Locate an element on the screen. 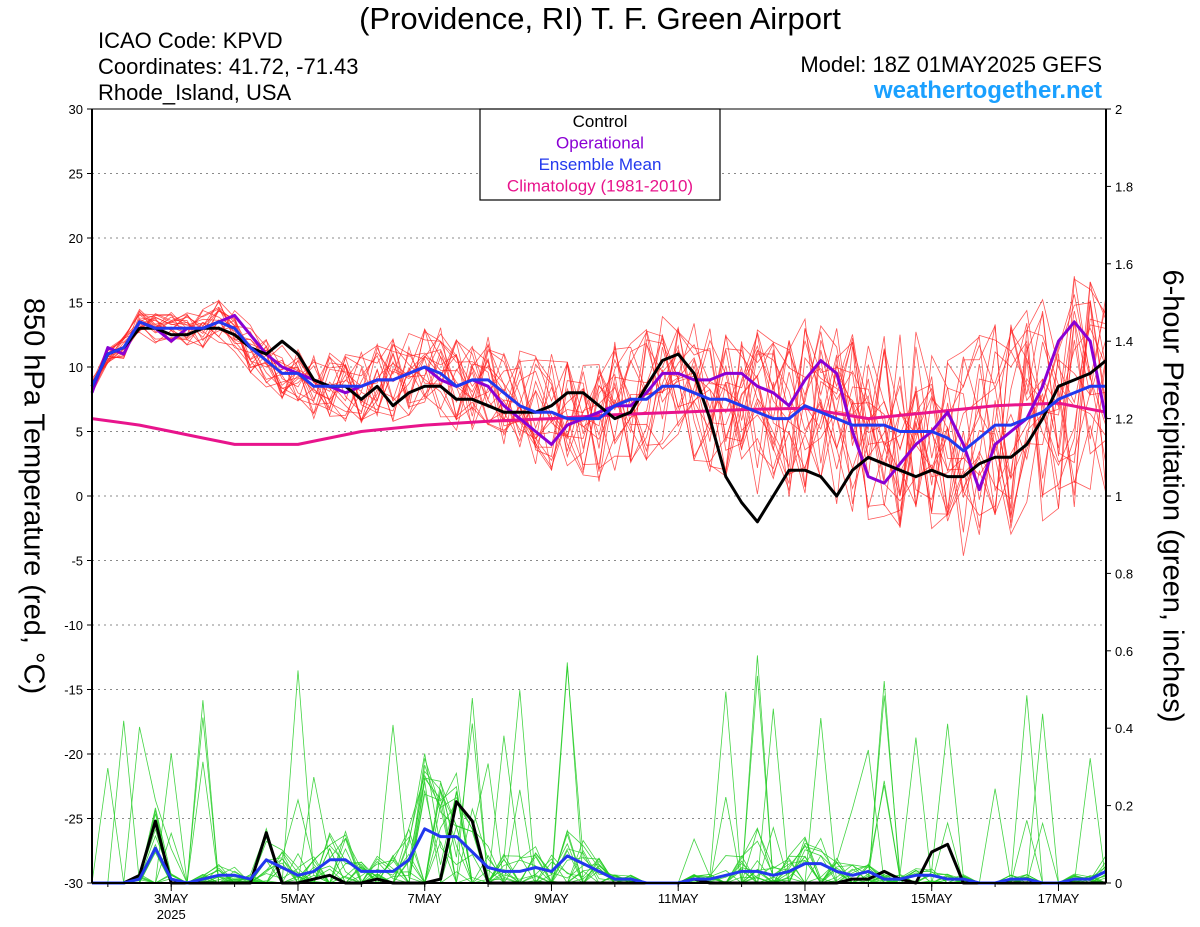 This screenshot has width=1200, height=927. legend-box is located at coordinates (600, 154).